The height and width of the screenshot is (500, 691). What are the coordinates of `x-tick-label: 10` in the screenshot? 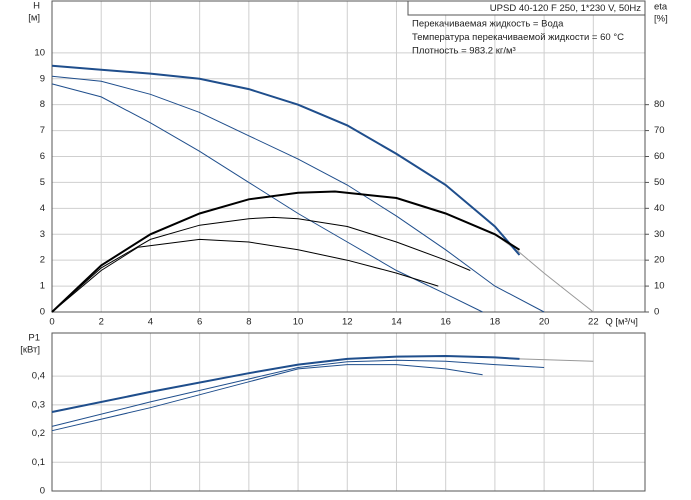 It's located at (298, 322).